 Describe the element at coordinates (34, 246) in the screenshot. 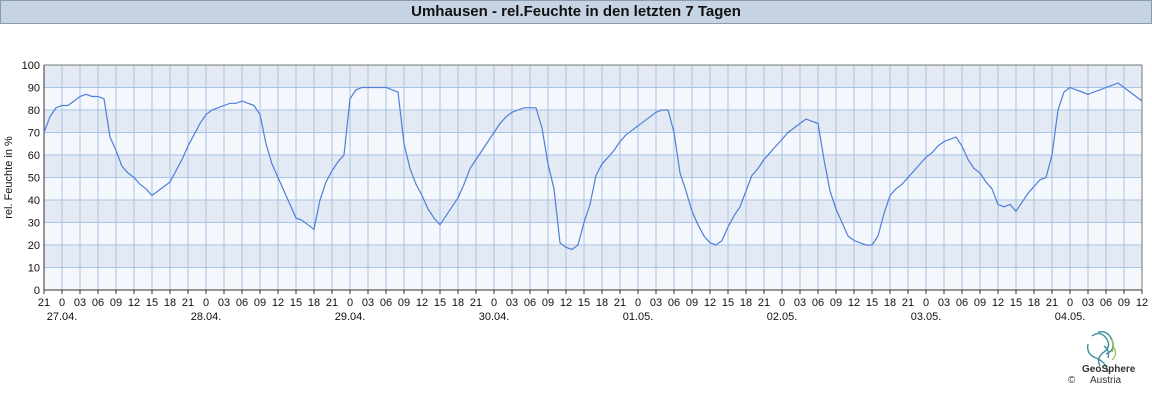

I see `y-tick-label: 20` at that location.